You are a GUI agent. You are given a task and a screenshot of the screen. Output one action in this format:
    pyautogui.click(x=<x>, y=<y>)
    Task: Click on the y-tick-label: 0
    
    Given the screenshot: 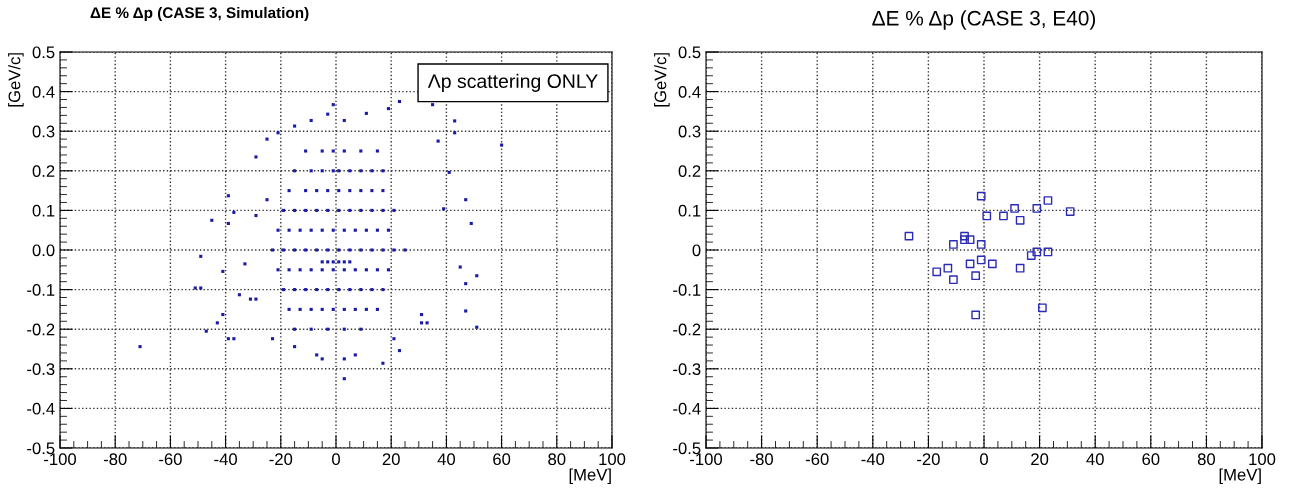 What is the action you would take?
    pyautogui.click(x=696, y=250)
    